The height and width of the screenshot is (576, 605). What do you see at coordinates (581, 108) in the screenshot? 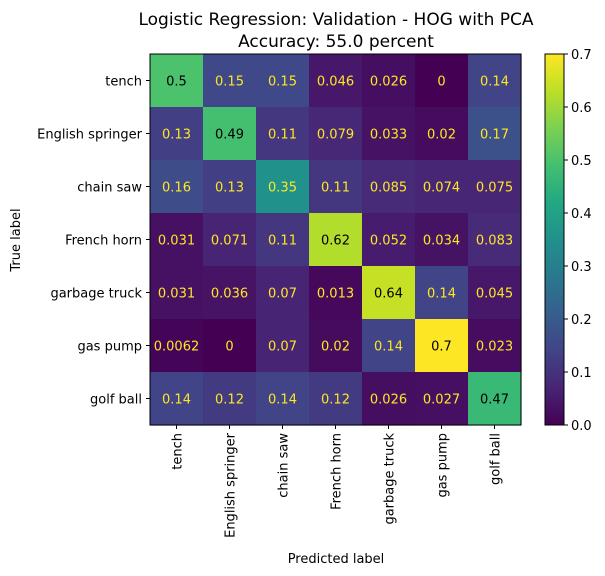
I see `colorbar-tick-label: 0.6` at bounding box center [581, 108].